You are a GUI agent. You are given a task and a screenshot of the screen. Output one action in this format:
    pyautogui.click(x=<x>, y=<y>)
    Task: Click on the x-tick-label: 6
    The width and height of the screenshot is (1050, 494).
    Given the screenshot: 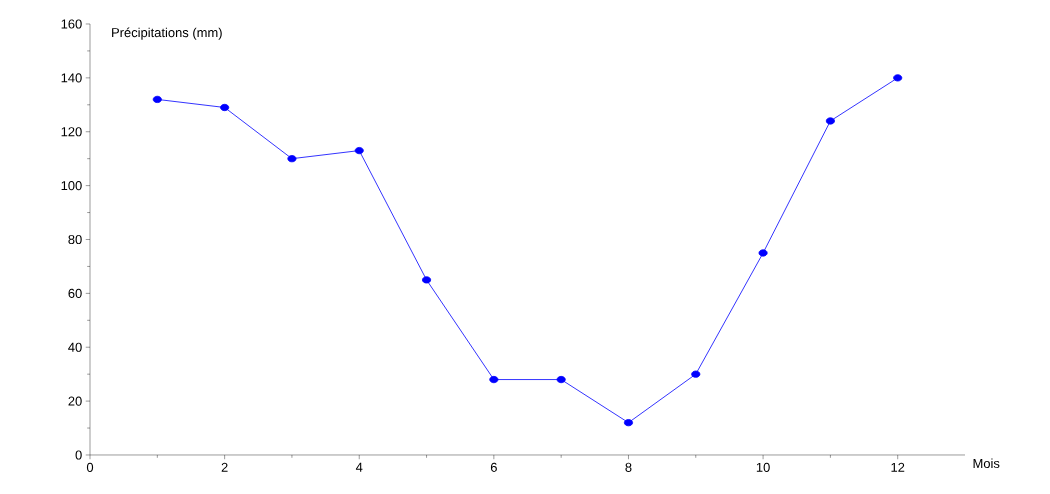 What is the action you would take?
    pyautogui.click(x=493, y=467)
    